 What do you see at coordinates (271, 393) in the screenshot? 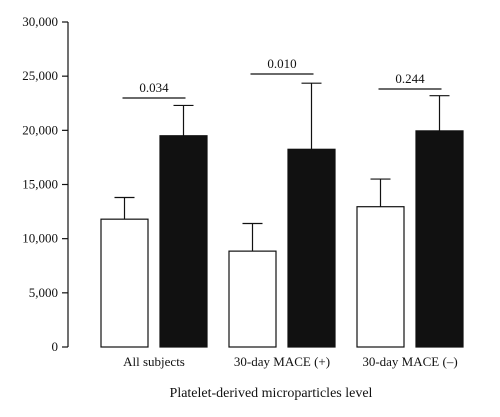
I see `x-axis-label: Platelet-derived microparticles level` at bounding box center [271, 393].